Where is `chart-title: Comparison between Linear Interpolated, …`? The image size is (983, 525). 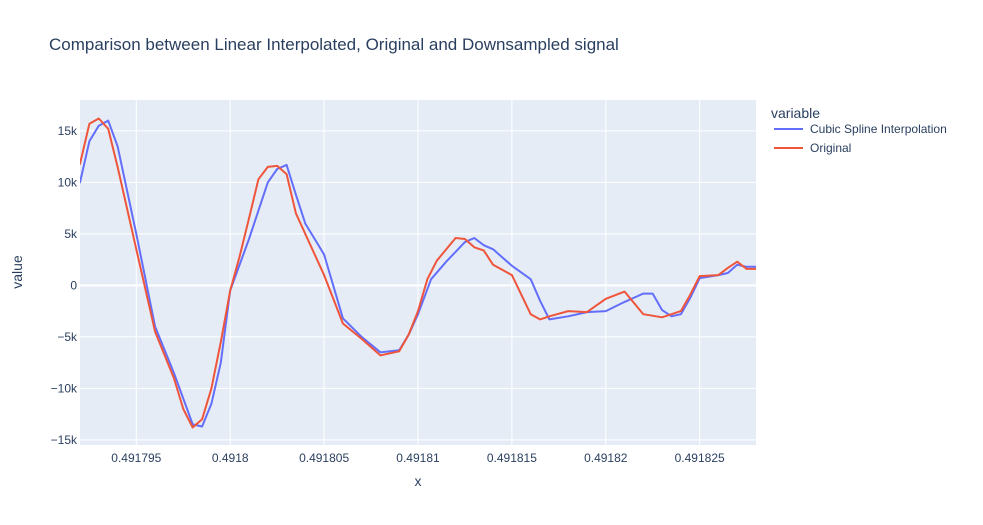 chart-title: Comparison between Linear Interpolated, … is located at coordinates (334, 44).